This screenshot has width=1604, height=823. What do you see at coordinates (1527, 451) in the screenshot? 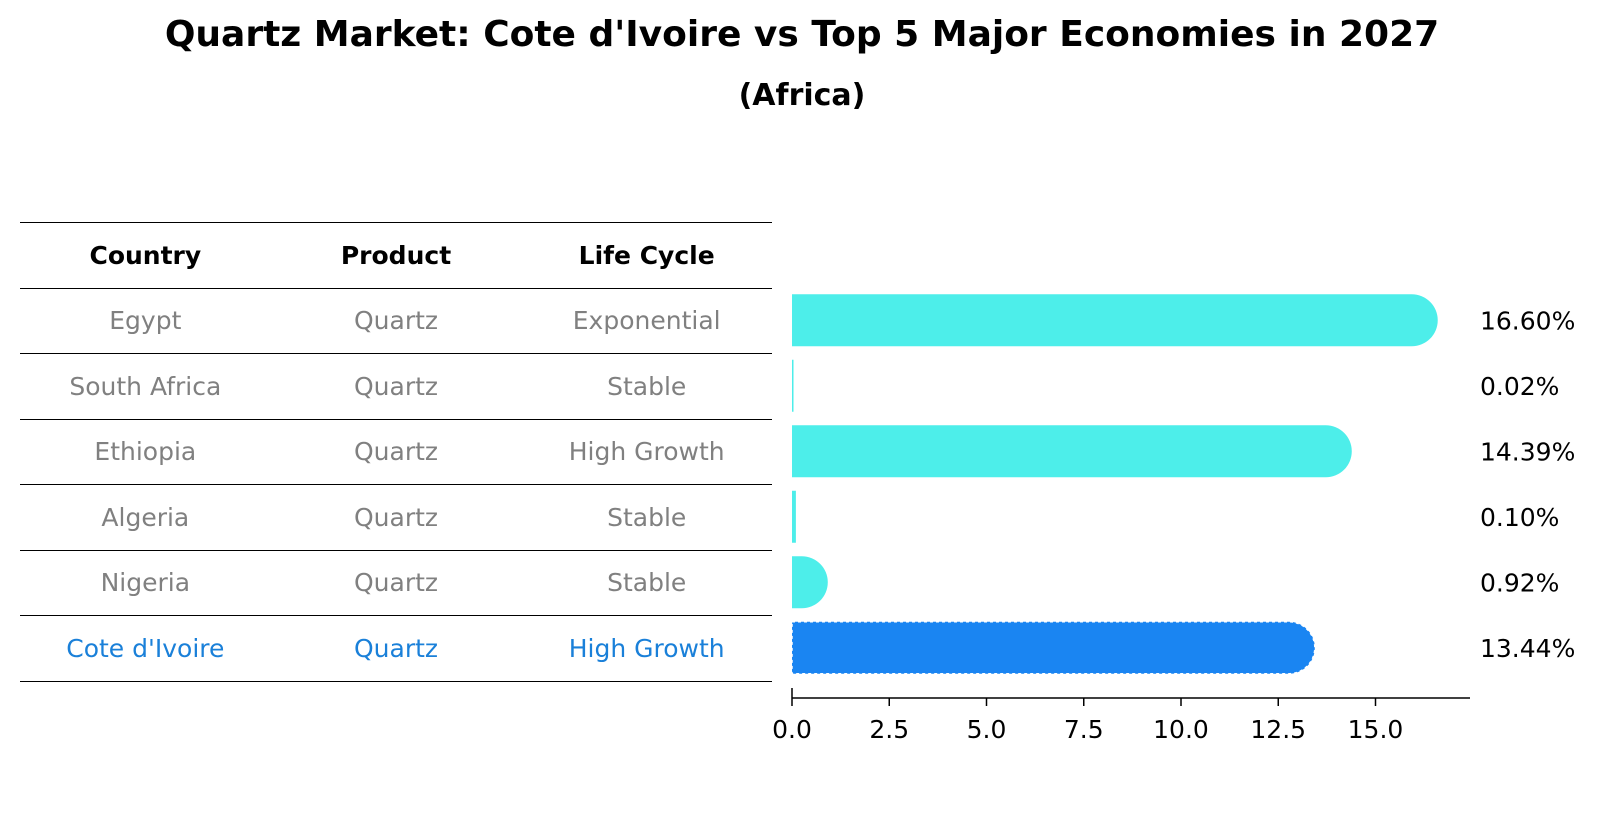
I see `bar-value-label: 14.39%` at bounding box center [1527, 451].